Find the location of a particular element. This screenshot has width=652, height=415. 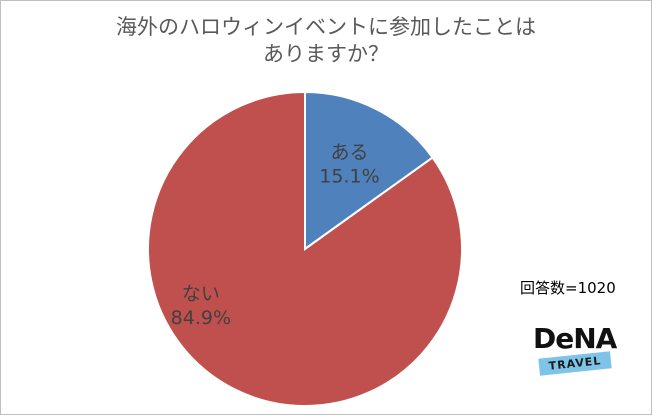

chart-title-line-2: ありますか？ is located at coordinates (326, 54).